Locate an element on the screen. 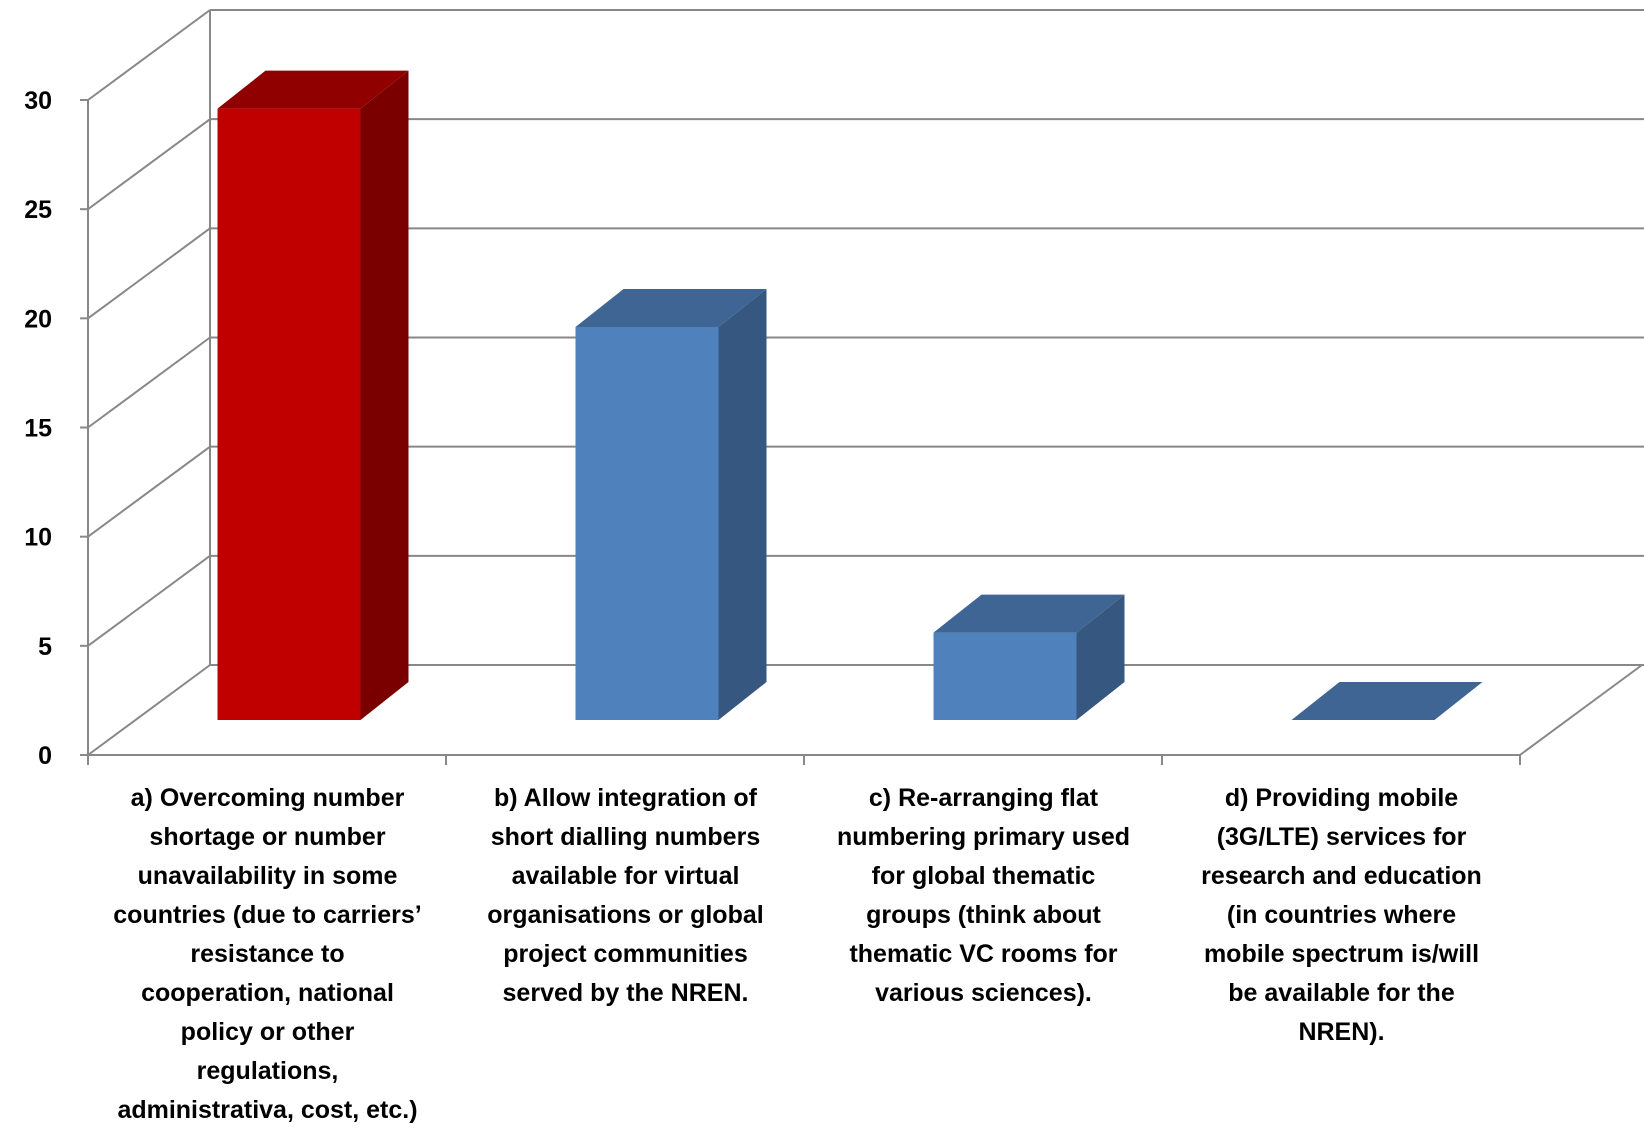 The image size is (1644, 1130). y-tick-label: 5 is located at coordinates (45, 647).